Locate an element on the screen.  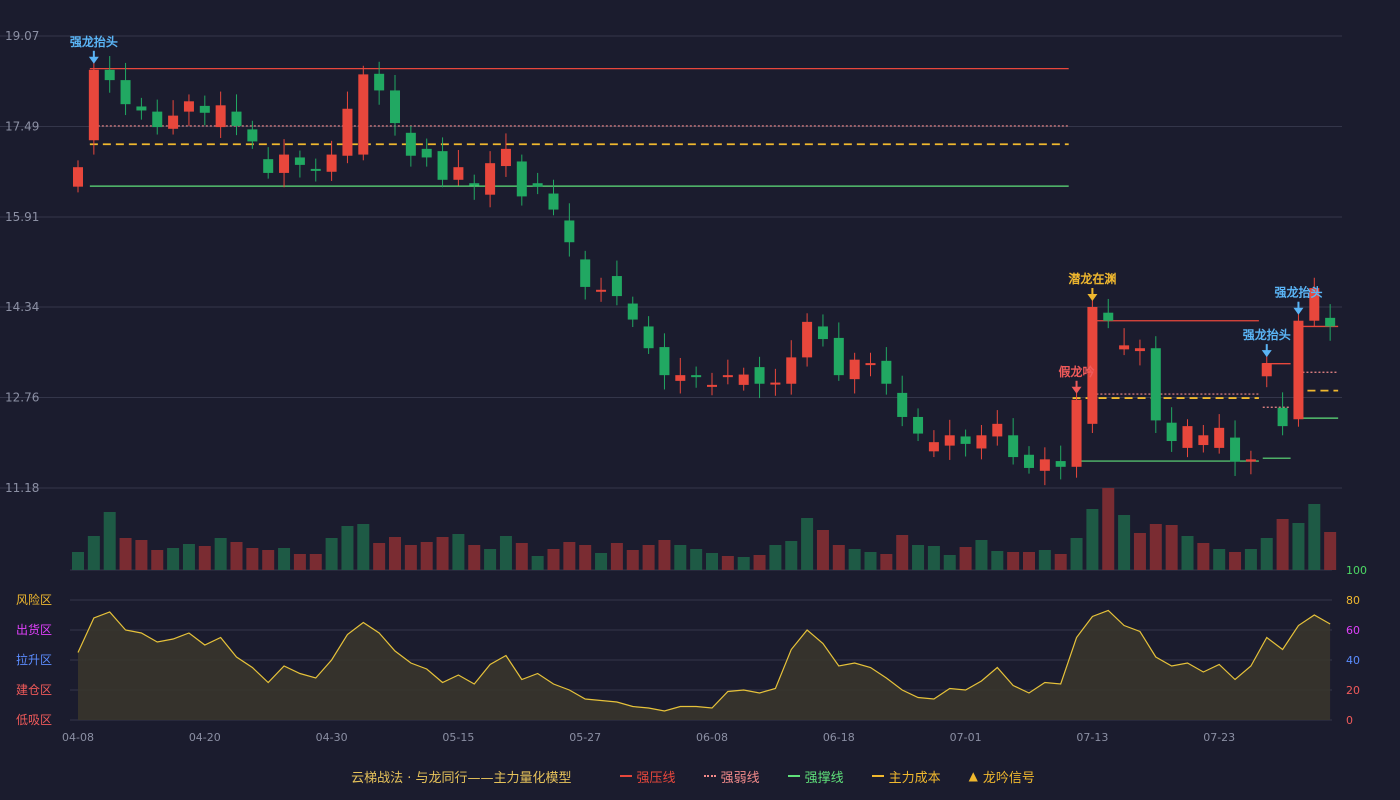
x-tick-label: 07-13 is located at coordinates (1092, 737).